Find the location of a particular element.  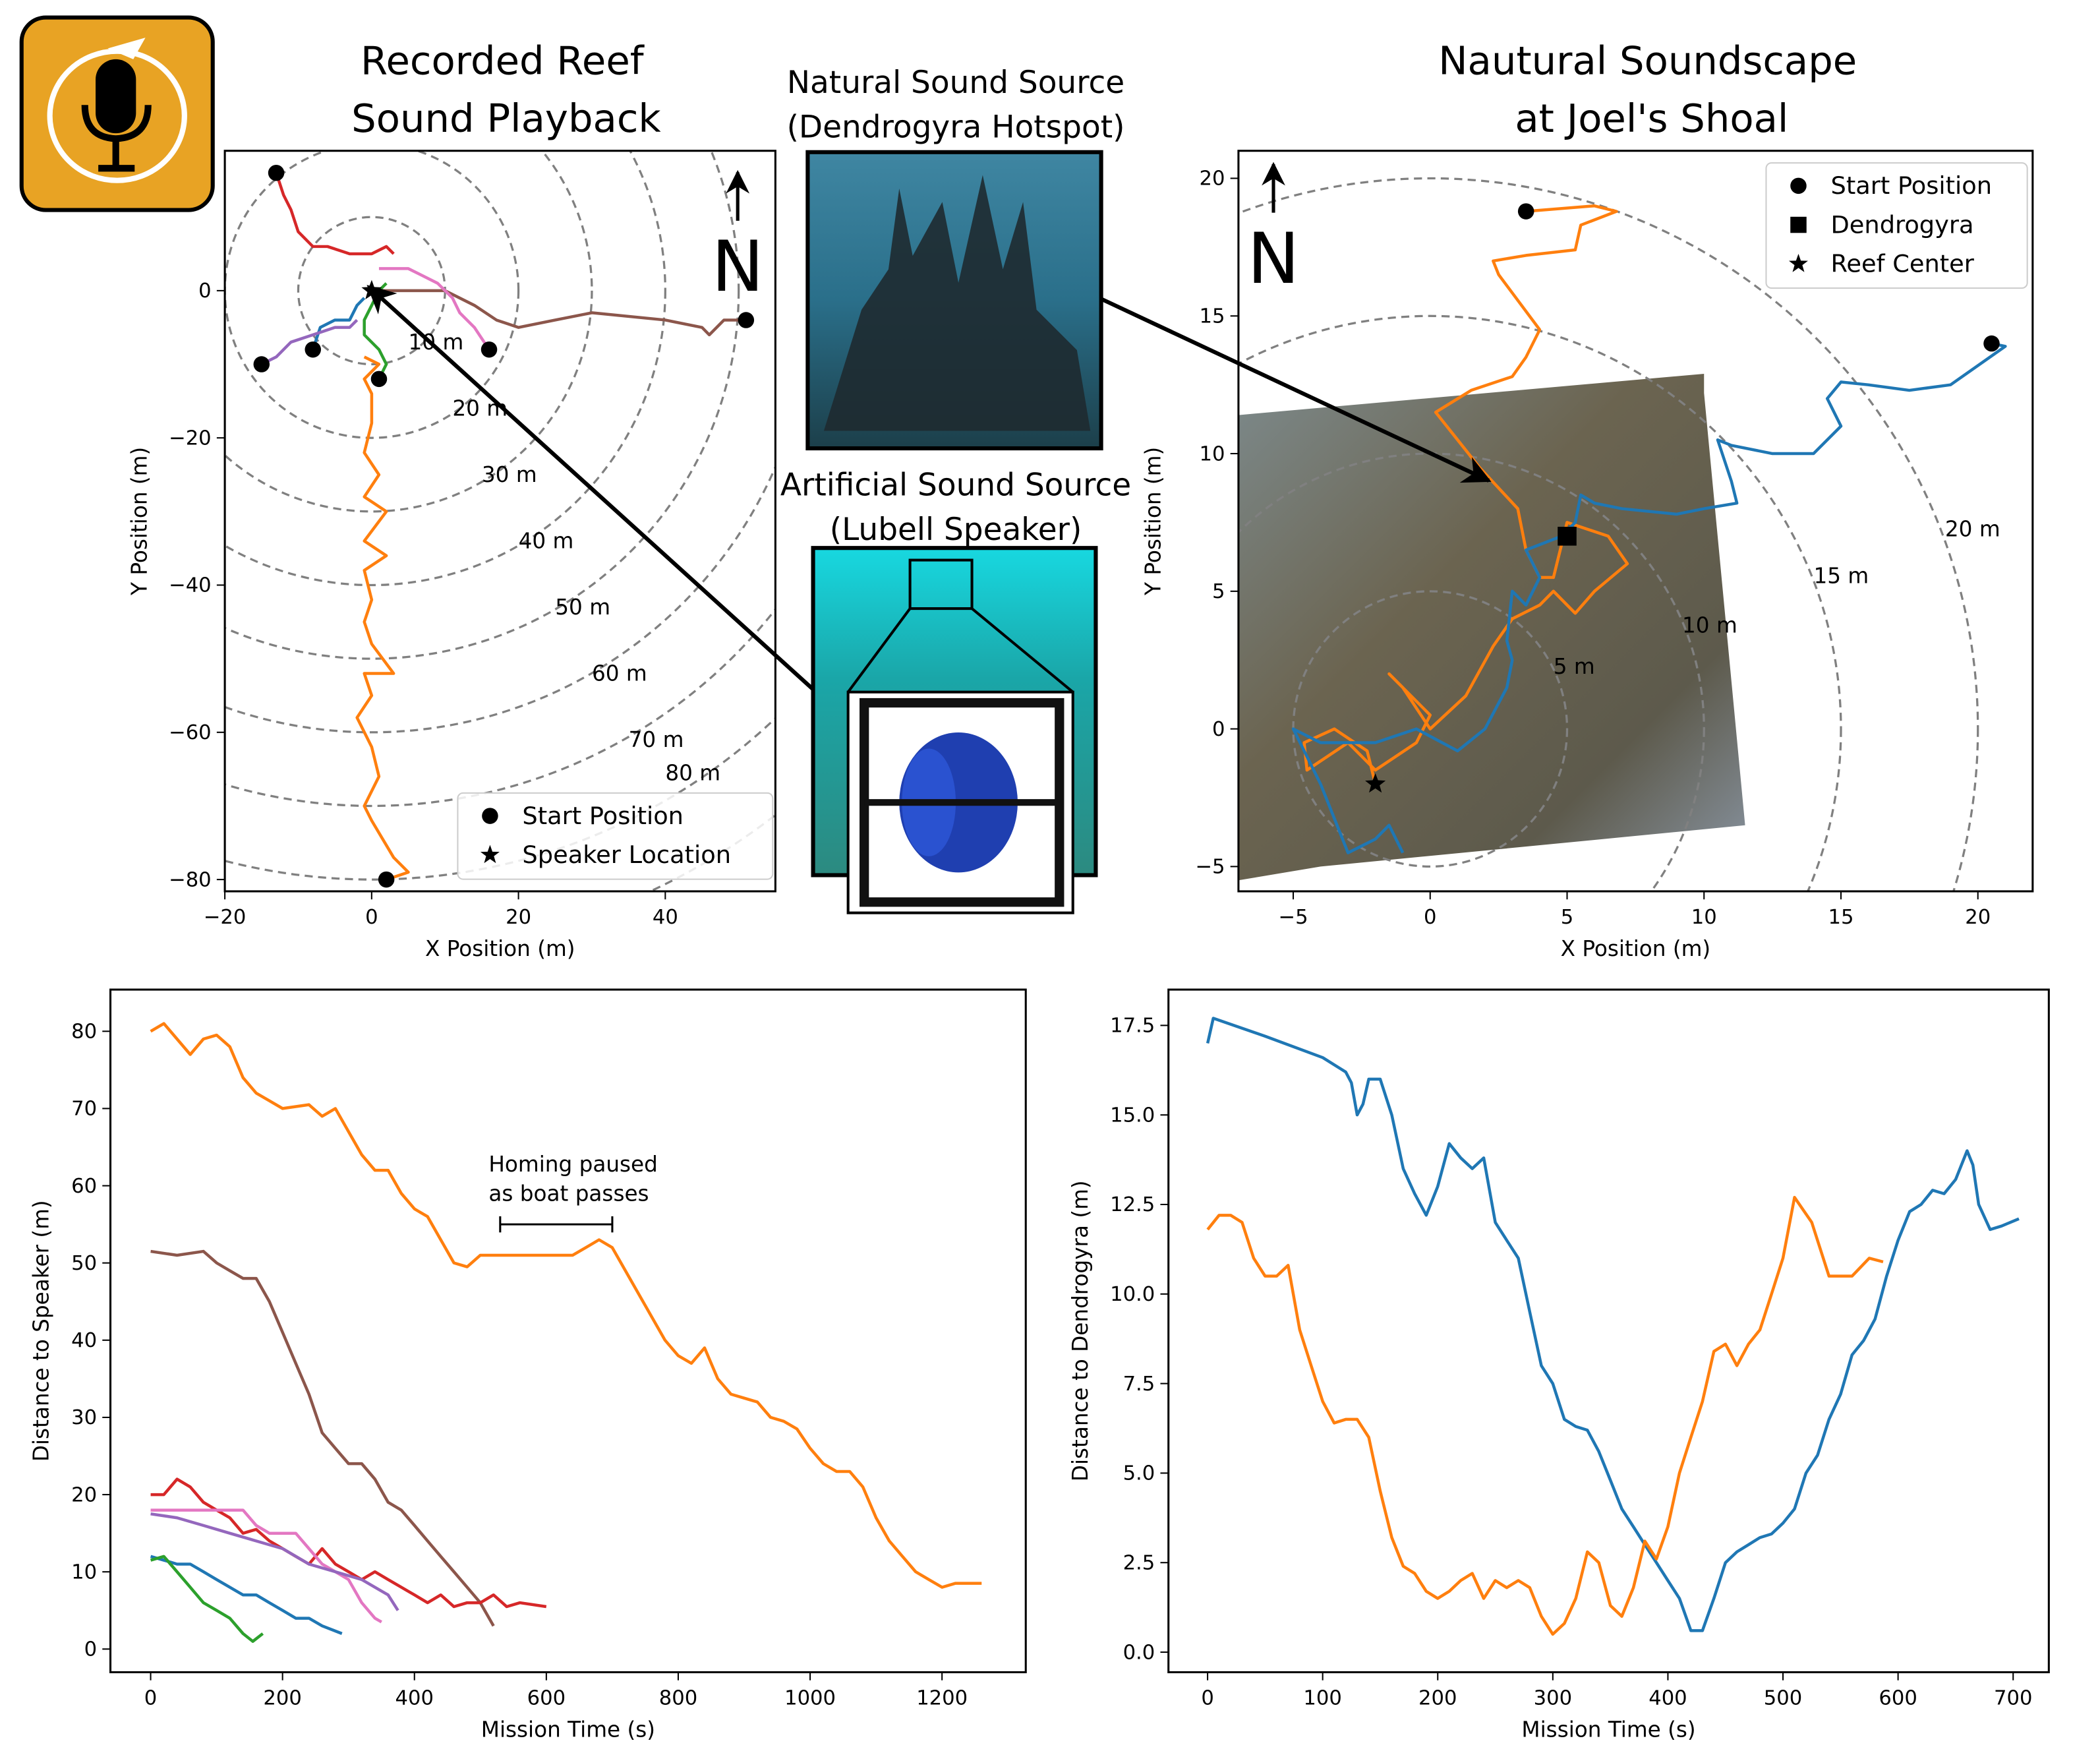

y-axis-label: Distance to Dendrogyra (m) is located at coordinates (1080, 1330).